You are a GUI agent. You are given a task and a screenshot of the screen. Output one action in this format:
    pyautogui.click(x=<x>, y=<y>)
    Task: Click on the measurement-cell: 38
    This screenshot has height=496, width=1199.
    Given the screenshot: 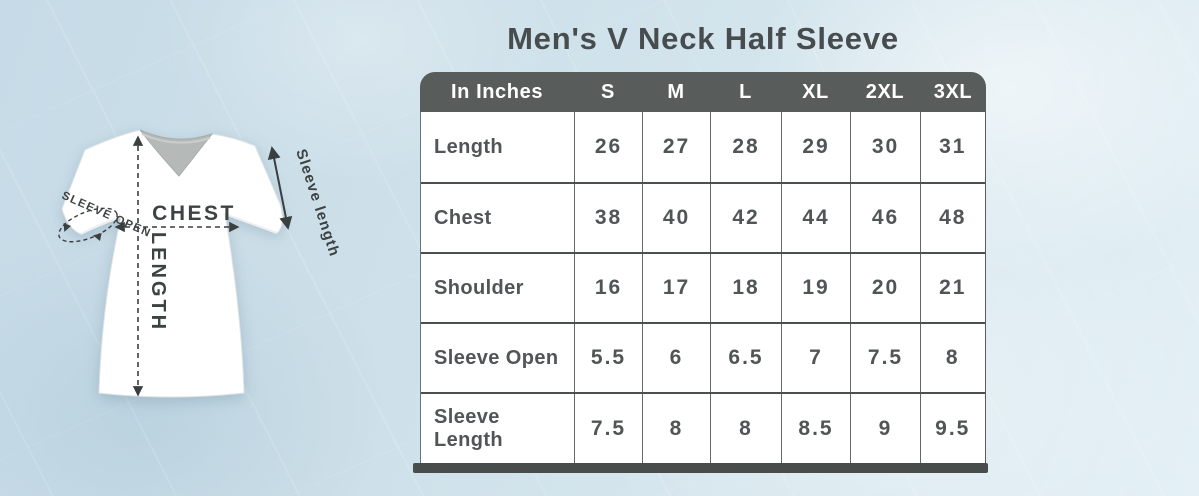 What is the action you would take?
    pyautogui.click(x=608, y=218)
    